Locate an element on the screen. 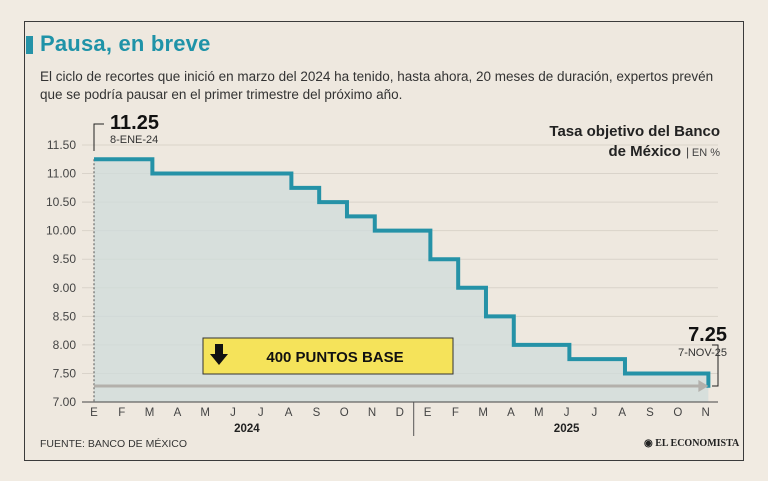 The height and width of the screenshot is (481, 768). y-tick-label: 7.00 is located at coordinates (65, 402).